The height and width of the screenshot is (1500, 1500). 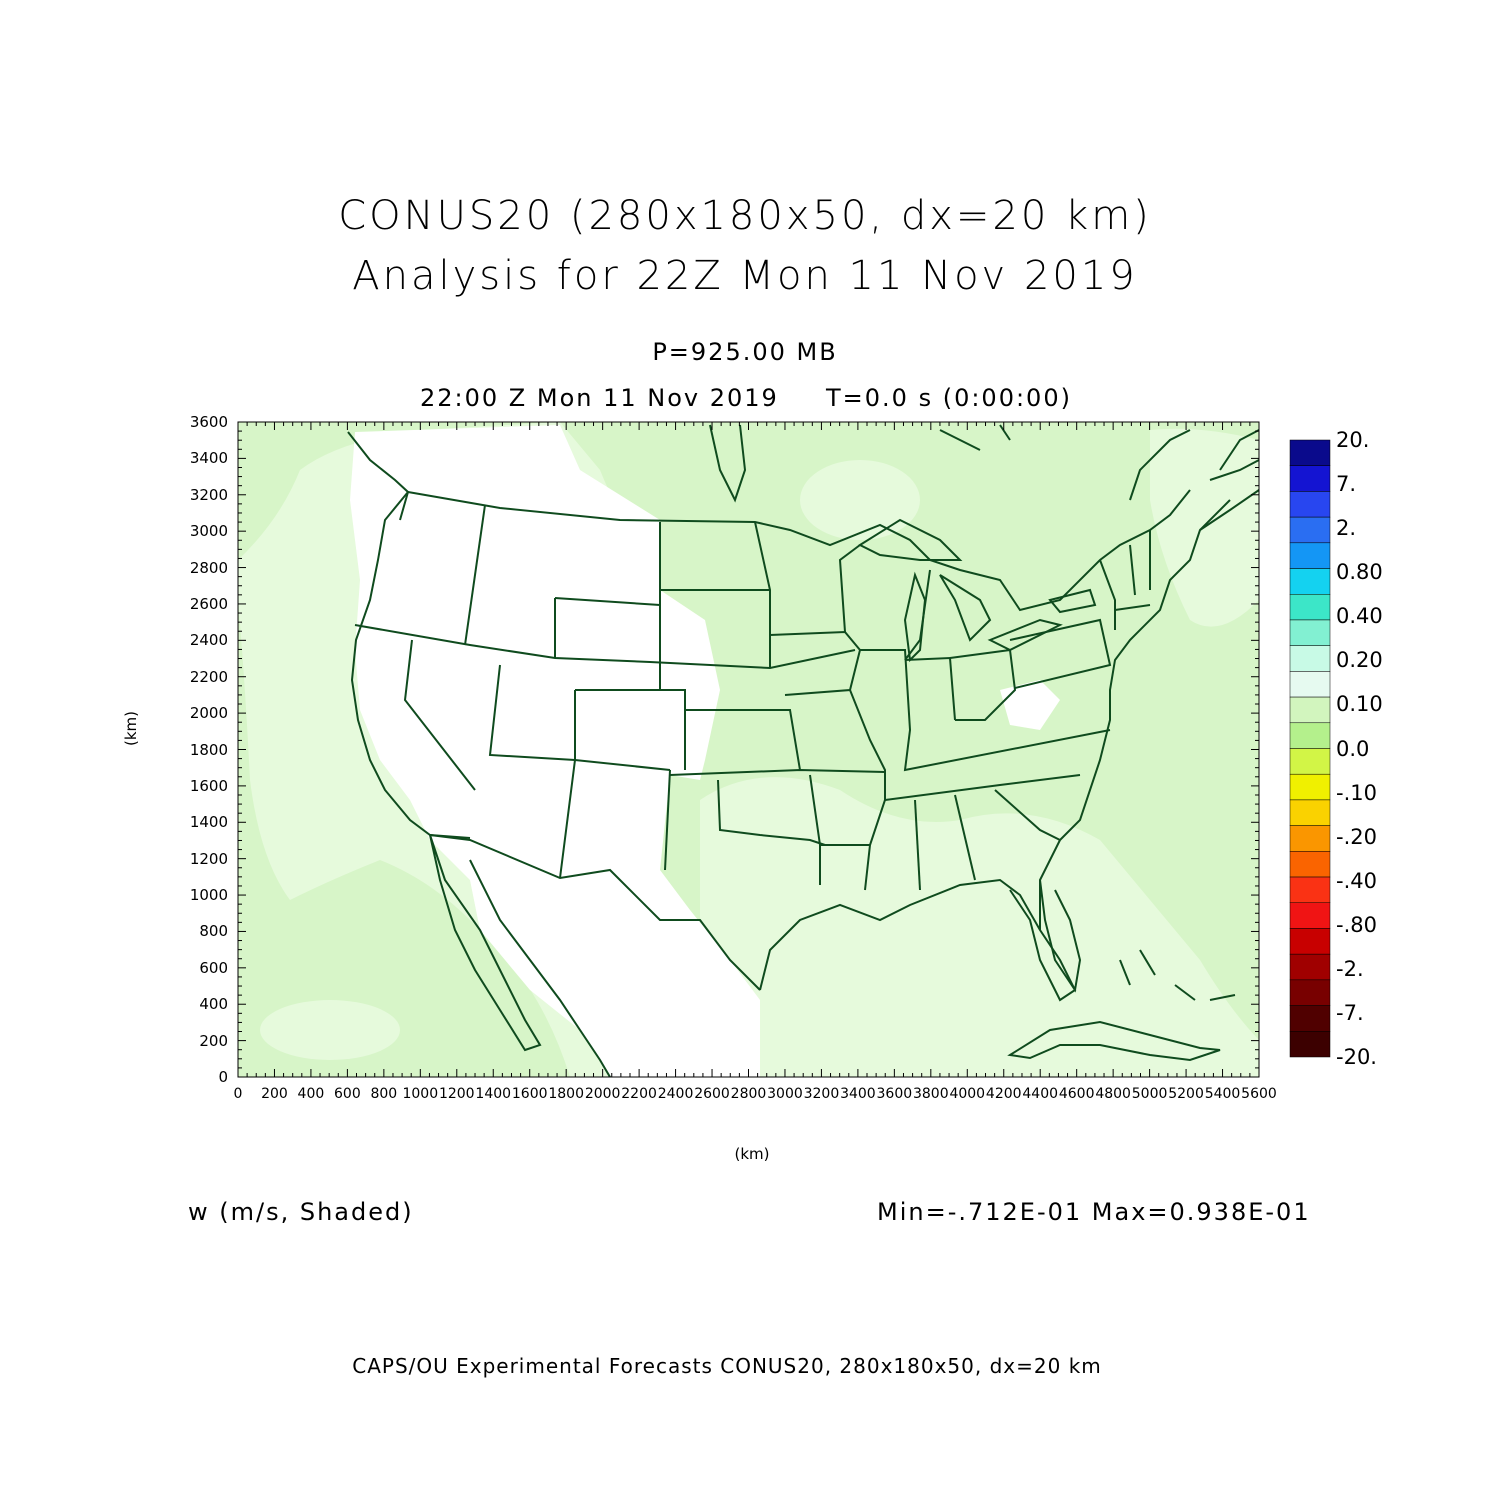 I want to click on x-tick-label: 3800, so click(x=930, y=1094).